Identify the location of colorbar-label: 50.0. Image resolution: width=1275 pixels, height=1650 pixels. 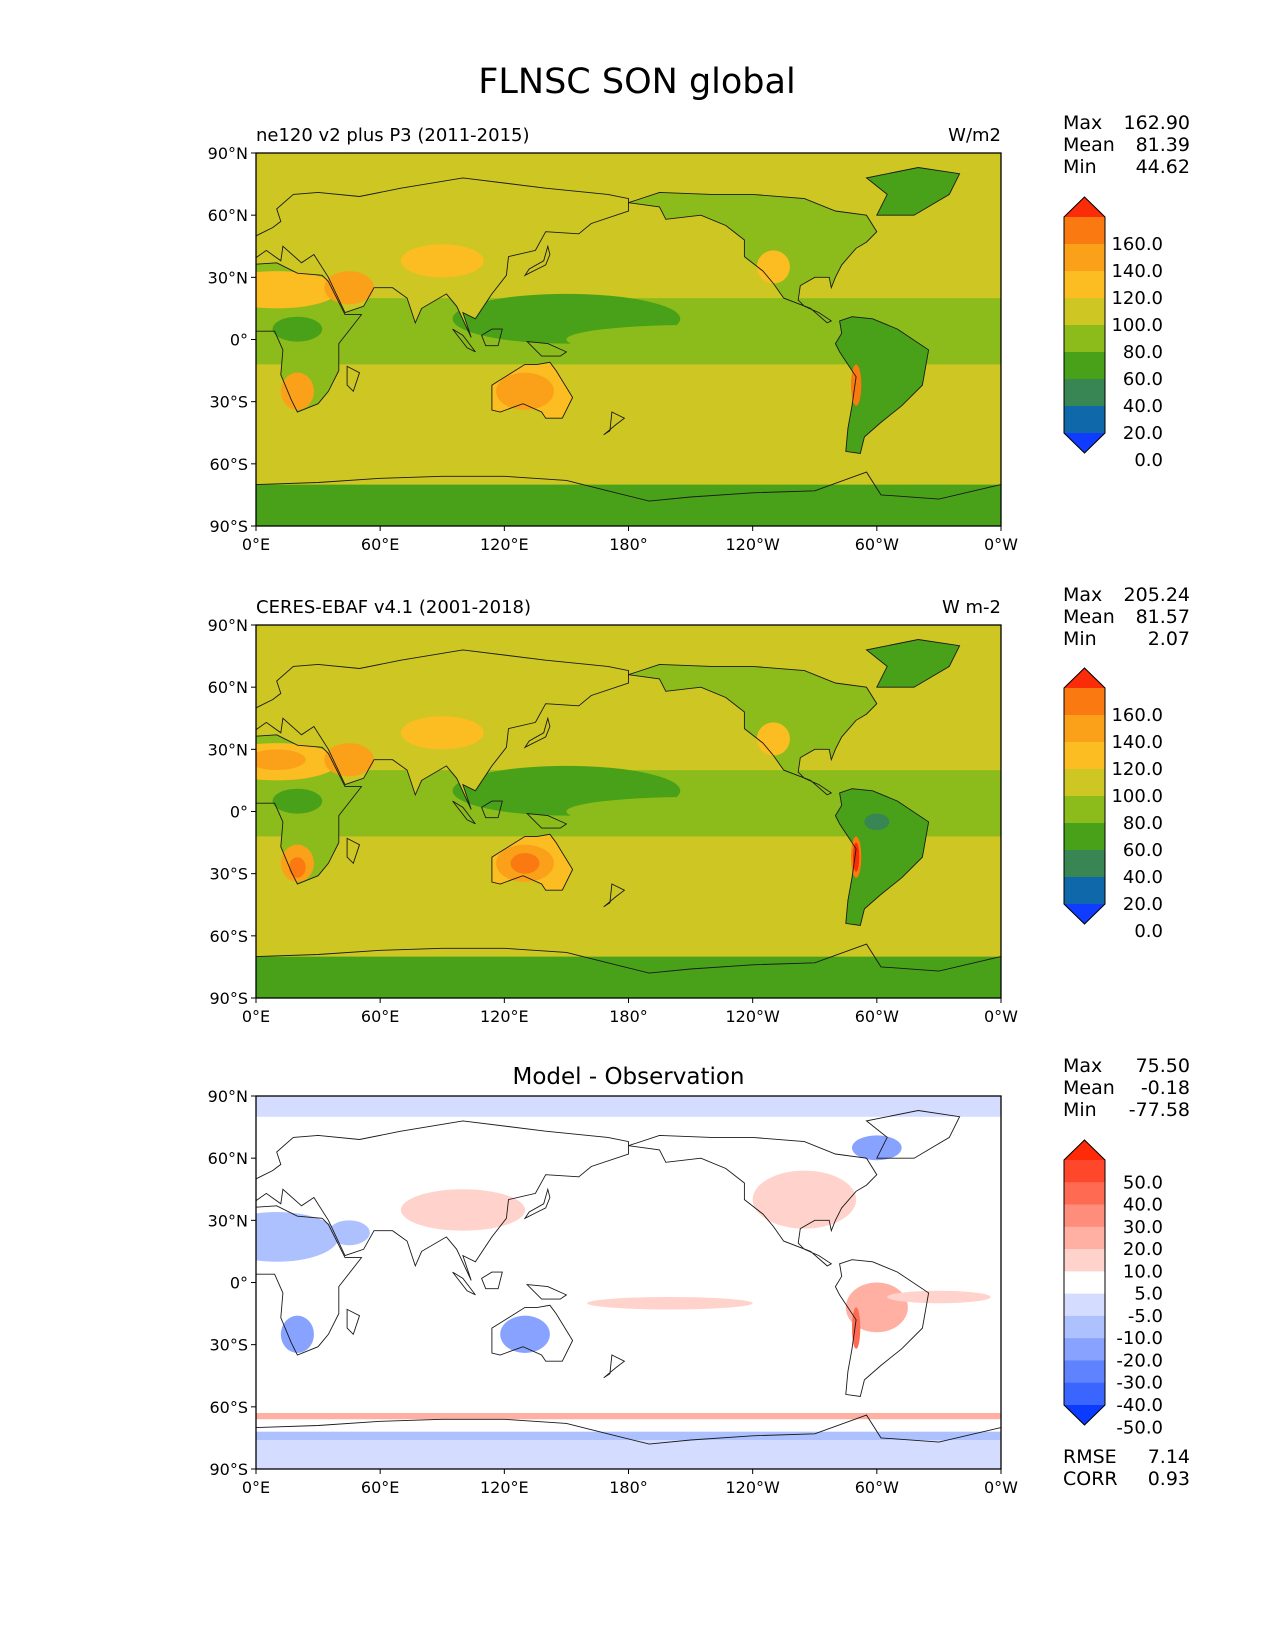
(1143, 1182).